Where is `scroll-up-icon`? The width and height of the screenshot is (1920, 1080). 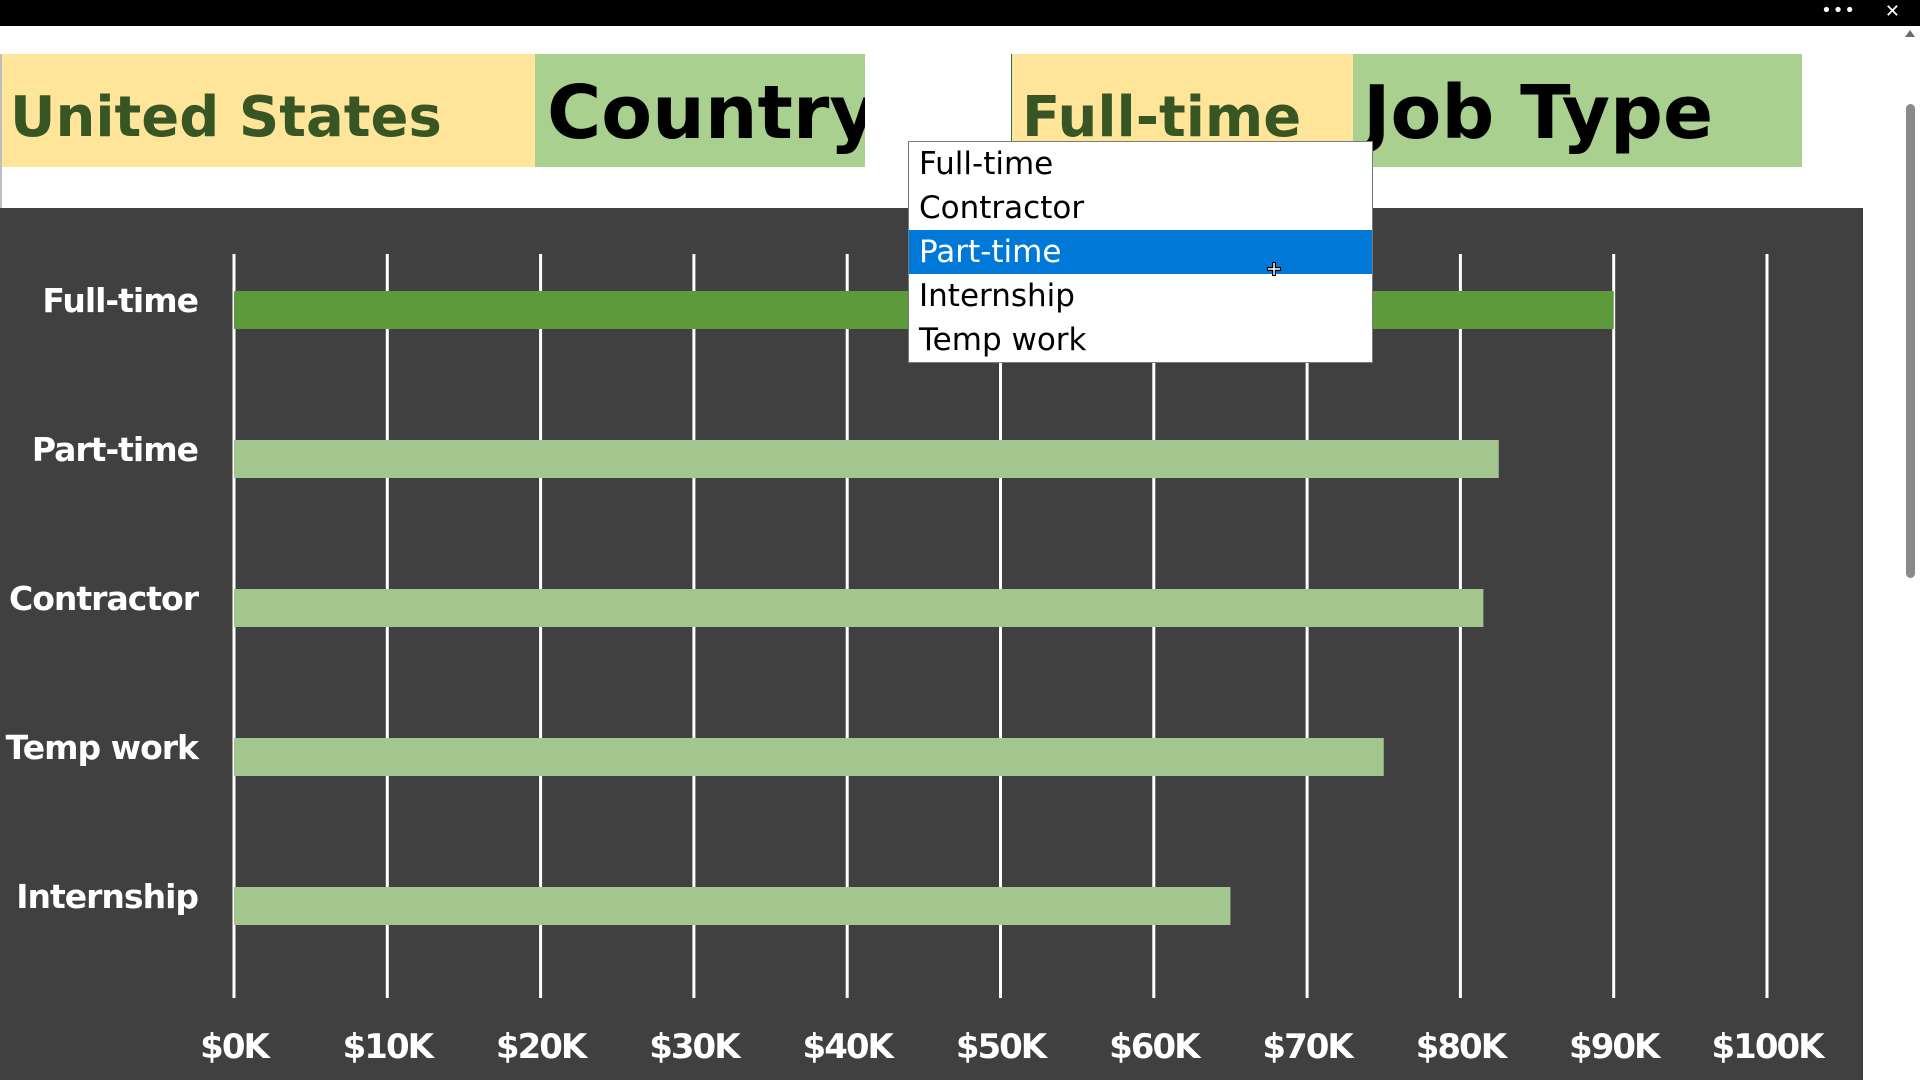
scroll-up-icon is located at coordinates (1910, 33).